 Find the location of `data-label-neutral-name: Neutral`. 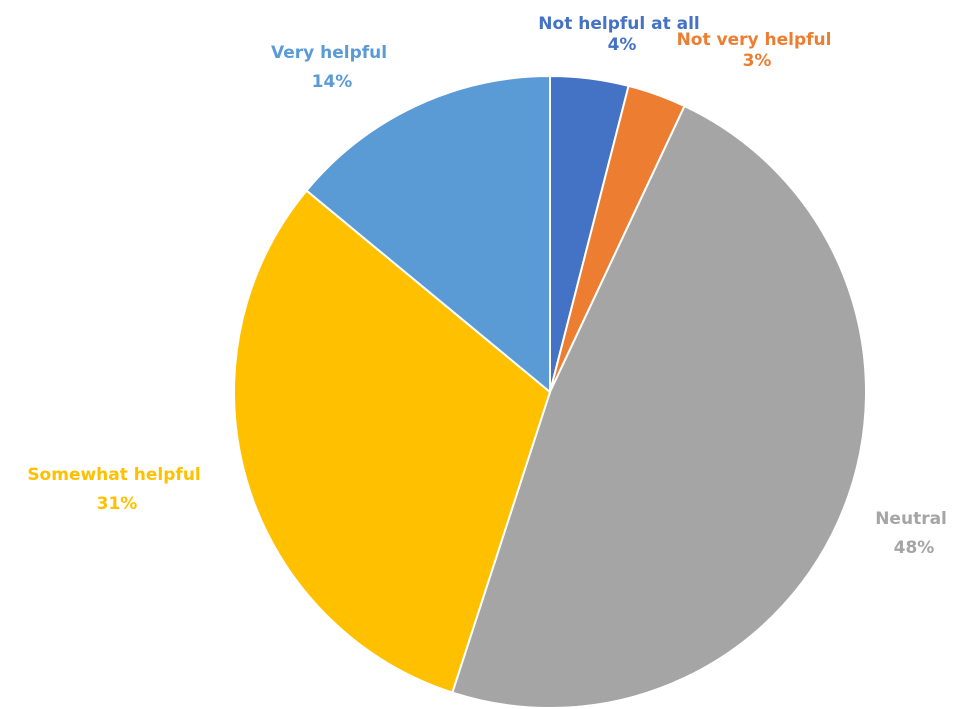

data-label-neutral-name: Neutral is located at coordinates (911, 519).